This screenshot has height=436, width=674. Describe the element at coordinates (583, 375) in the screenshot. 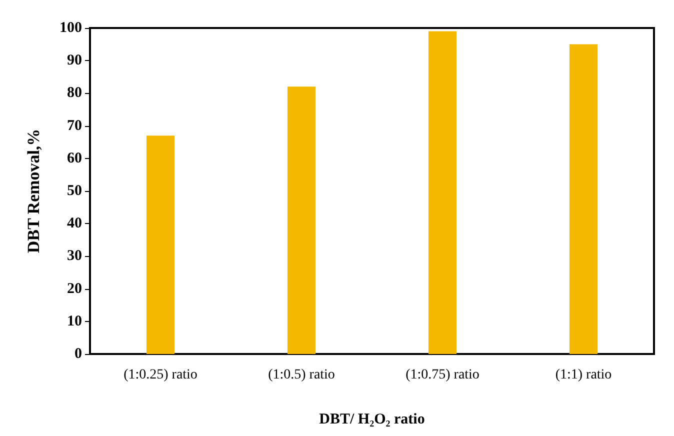

I see `x-tick-label: (1:1) ratio` at that location.